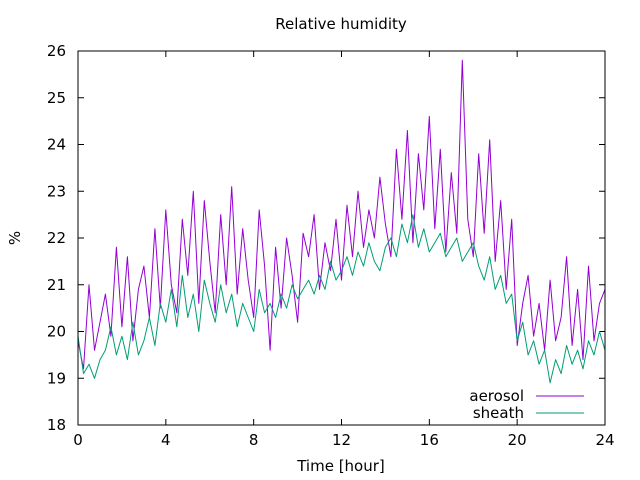  Describe the element at coordinates (254, 440) in the screenshot. I see `x-tick-label: 8` at that location.